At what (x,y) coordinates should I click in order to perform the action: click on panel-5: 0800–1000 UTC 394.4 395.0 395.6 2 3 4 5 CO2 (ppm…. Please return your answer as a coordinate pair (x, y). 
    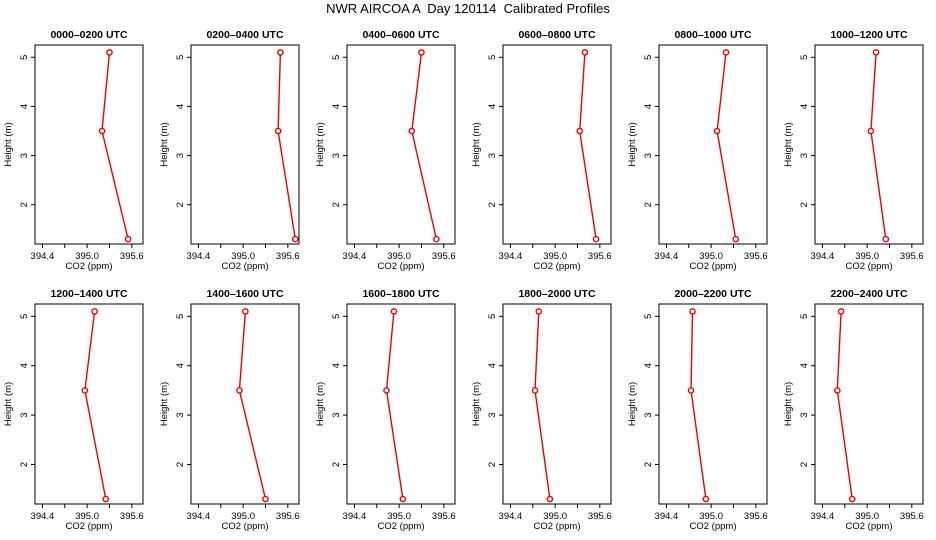
    Looking at the image, I should click on (697, 150).